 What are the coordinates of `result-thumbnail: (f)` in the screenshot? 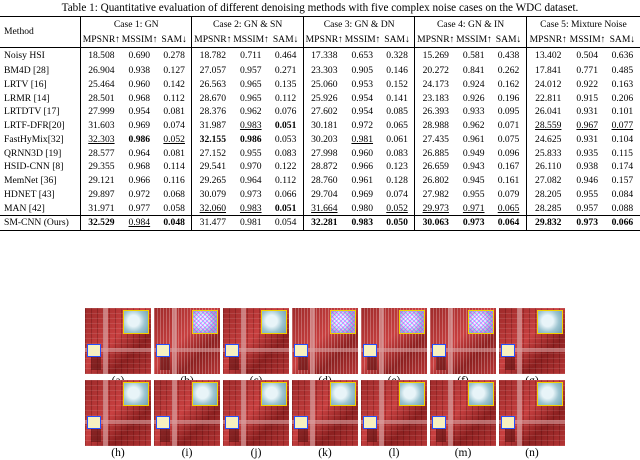 It's located at (463, 348).